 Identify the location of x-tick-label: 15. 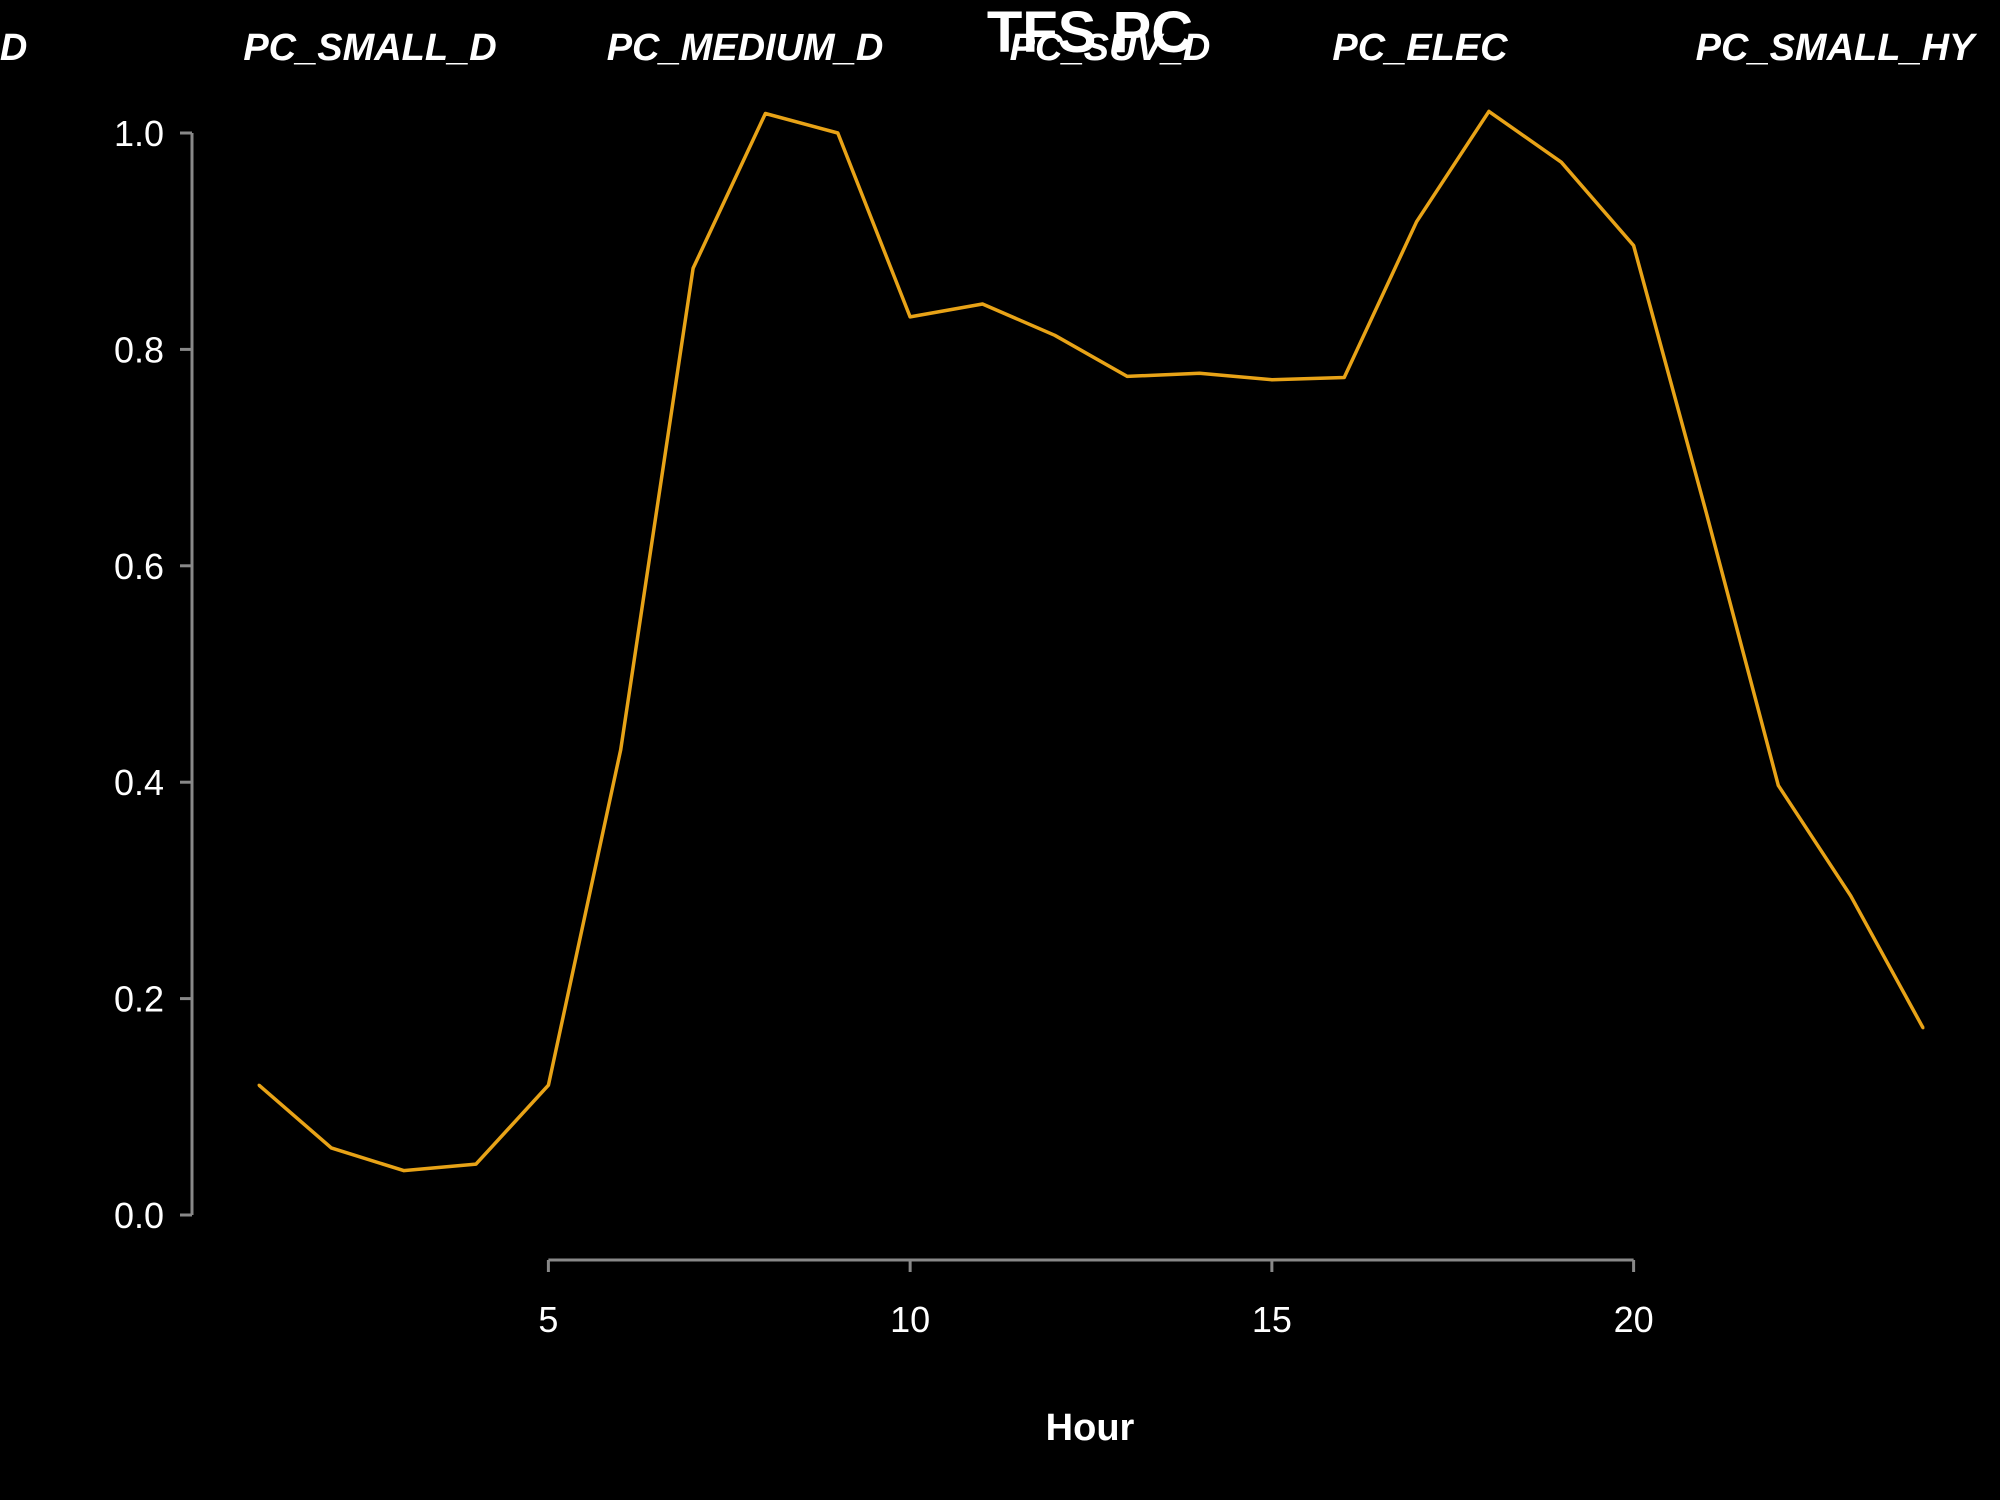
(1272, 1319).